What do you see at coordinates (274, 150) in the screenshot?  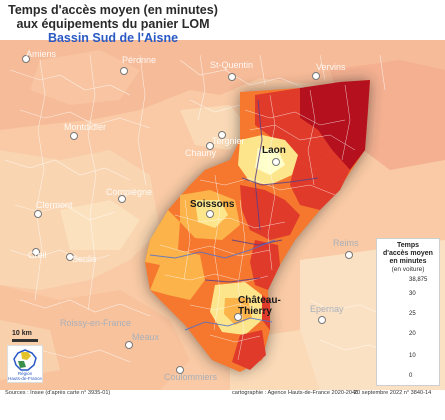 I see `label-laon: Laon` at bounding box center [274, 150].